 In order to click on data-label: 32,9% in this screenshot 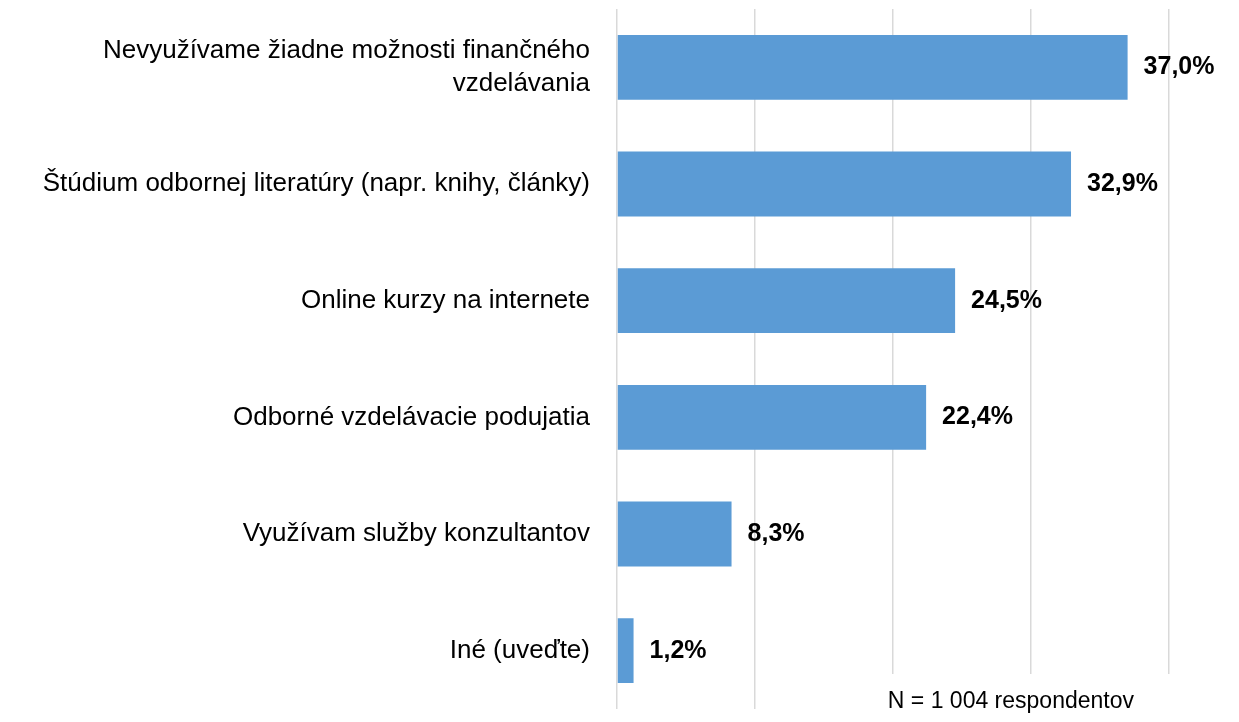, I will do `click(1122, 181)`.